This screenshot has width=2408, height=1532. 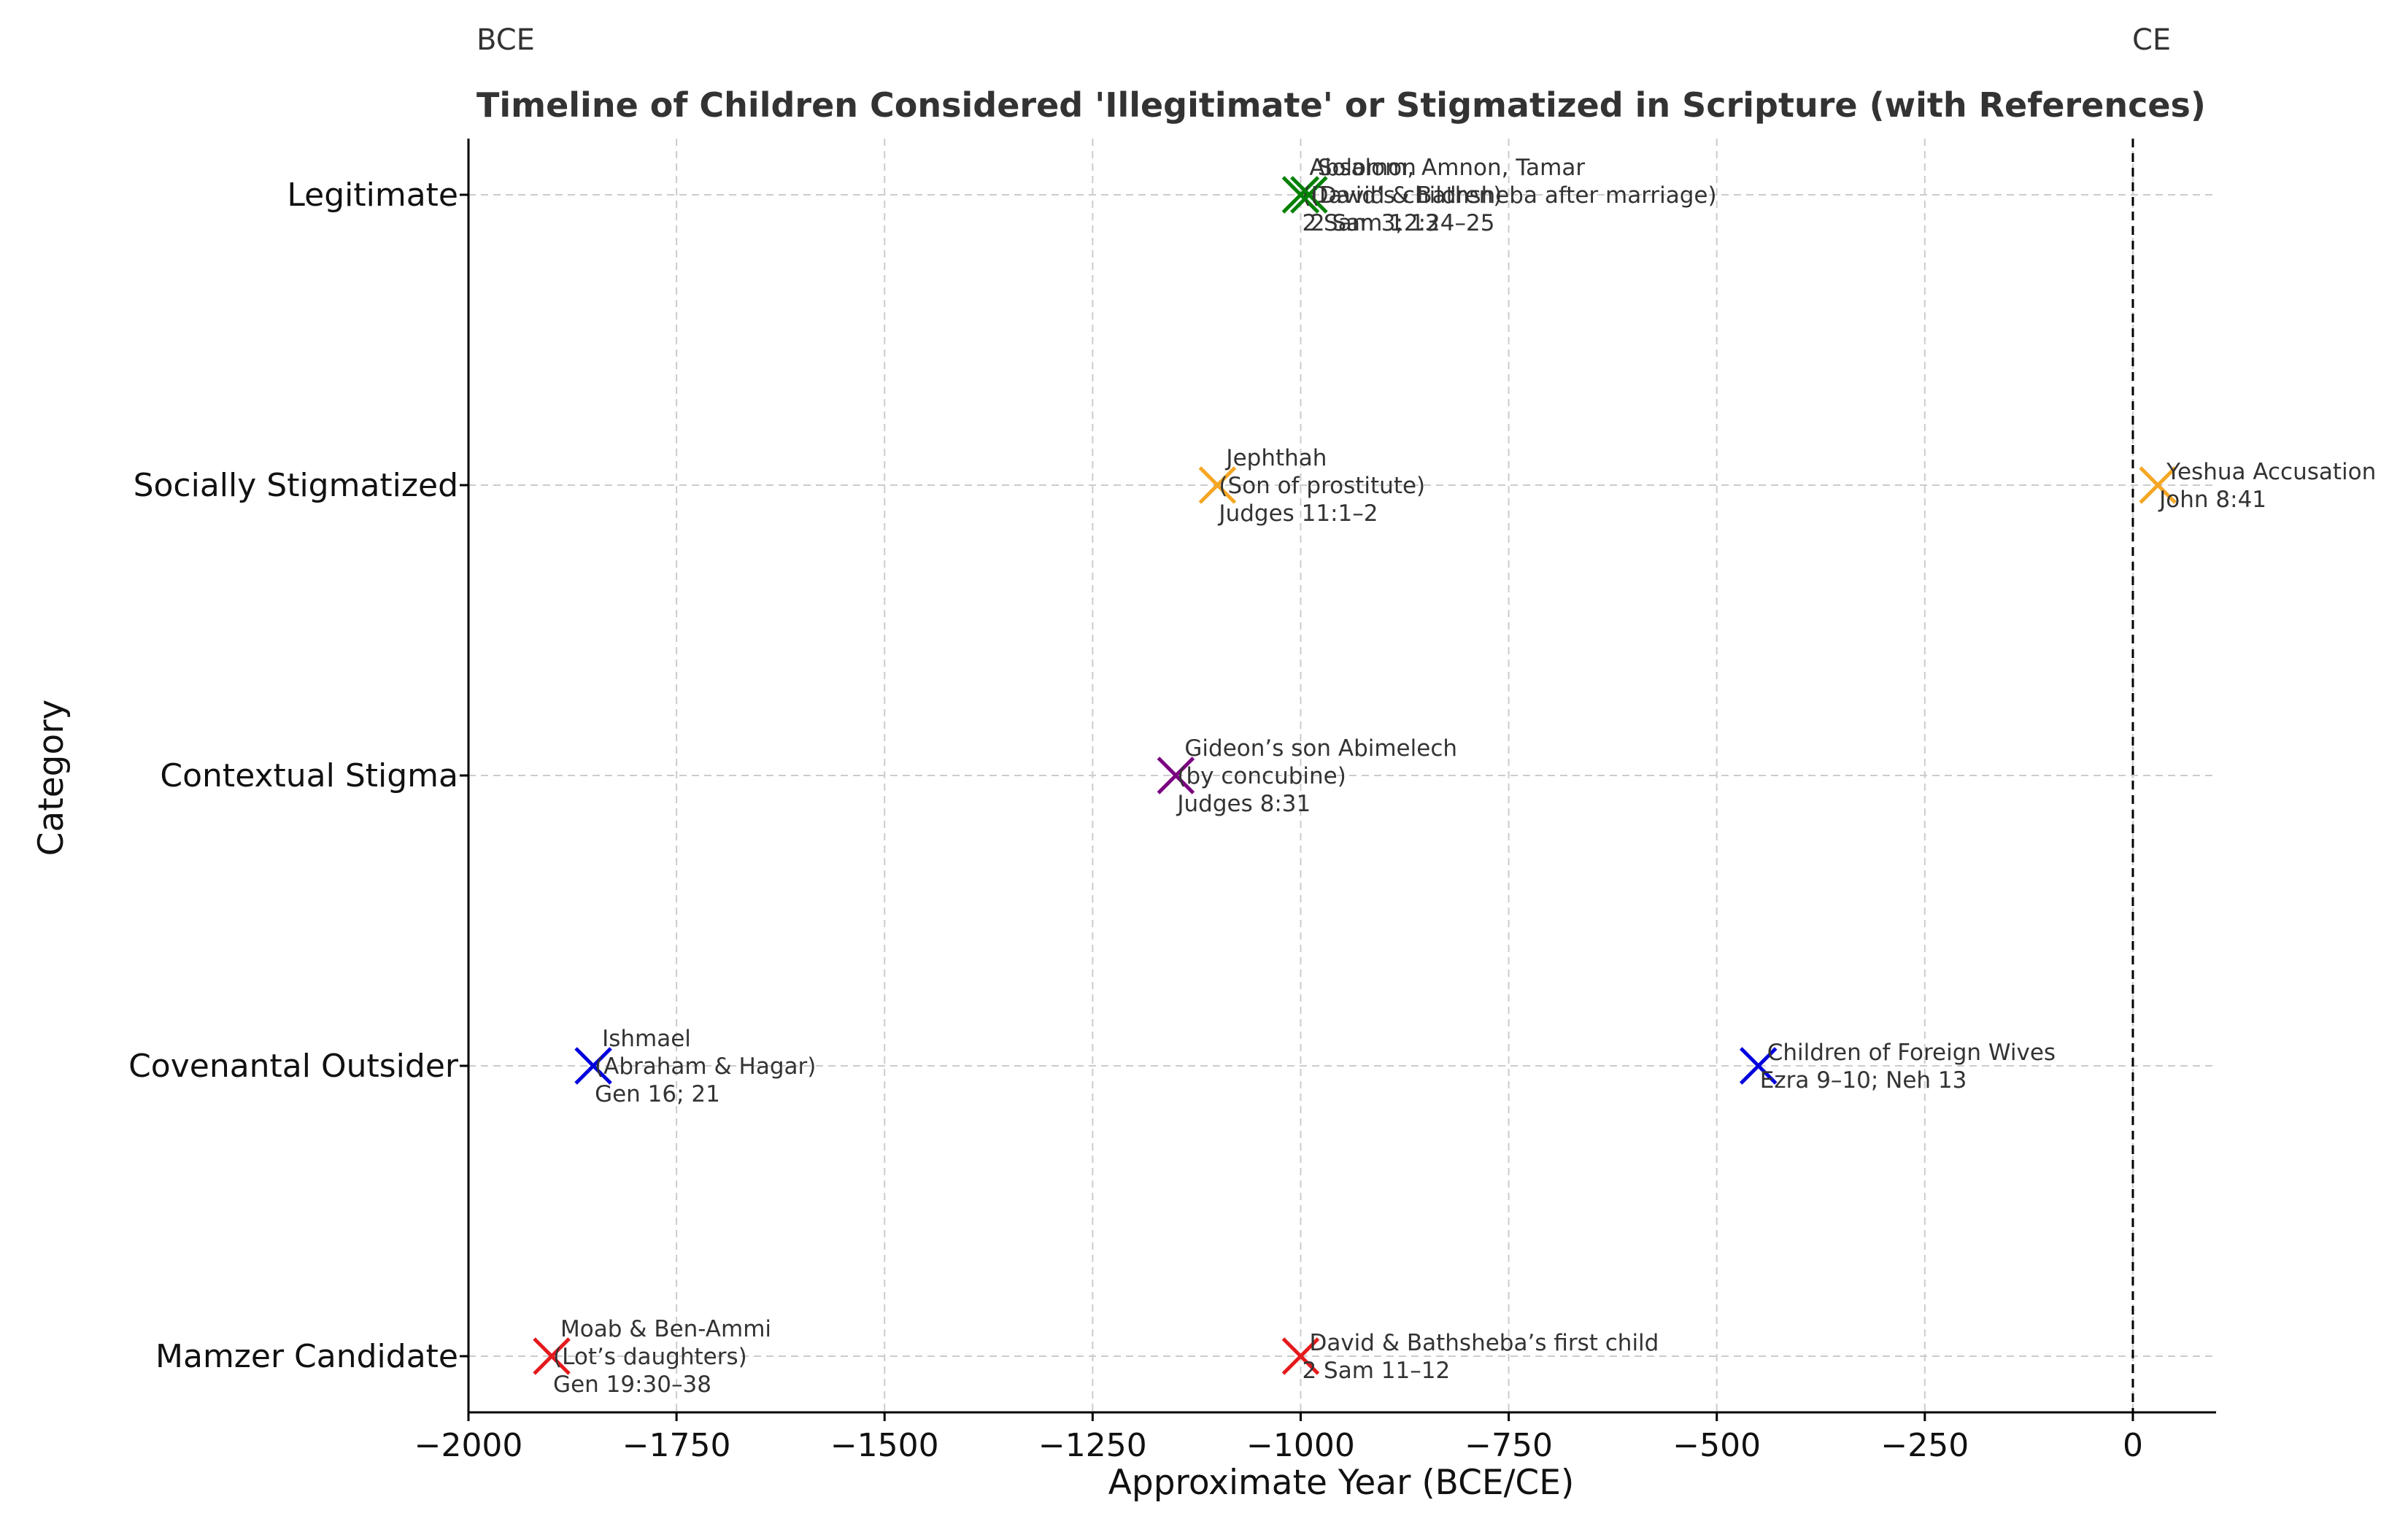 What do you see at coordinates (1376, 1371) in the screenshot?
I see `point-annotation-line: 2 Sam 11–12` at bounding box center [1376, 1371].